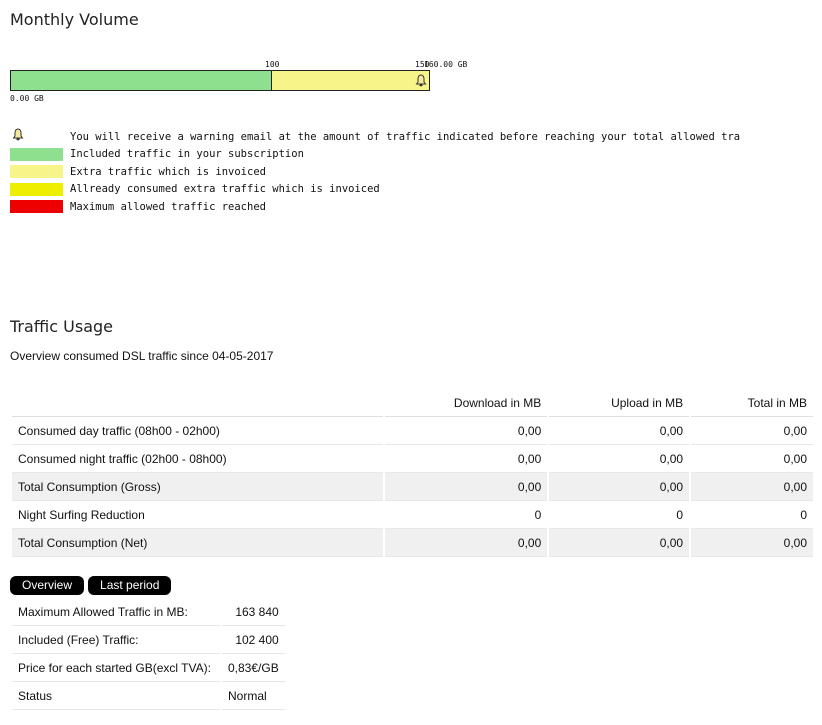  I want to click on bar-tick-end-overlap: 160.00 GB, so click(446, 64).